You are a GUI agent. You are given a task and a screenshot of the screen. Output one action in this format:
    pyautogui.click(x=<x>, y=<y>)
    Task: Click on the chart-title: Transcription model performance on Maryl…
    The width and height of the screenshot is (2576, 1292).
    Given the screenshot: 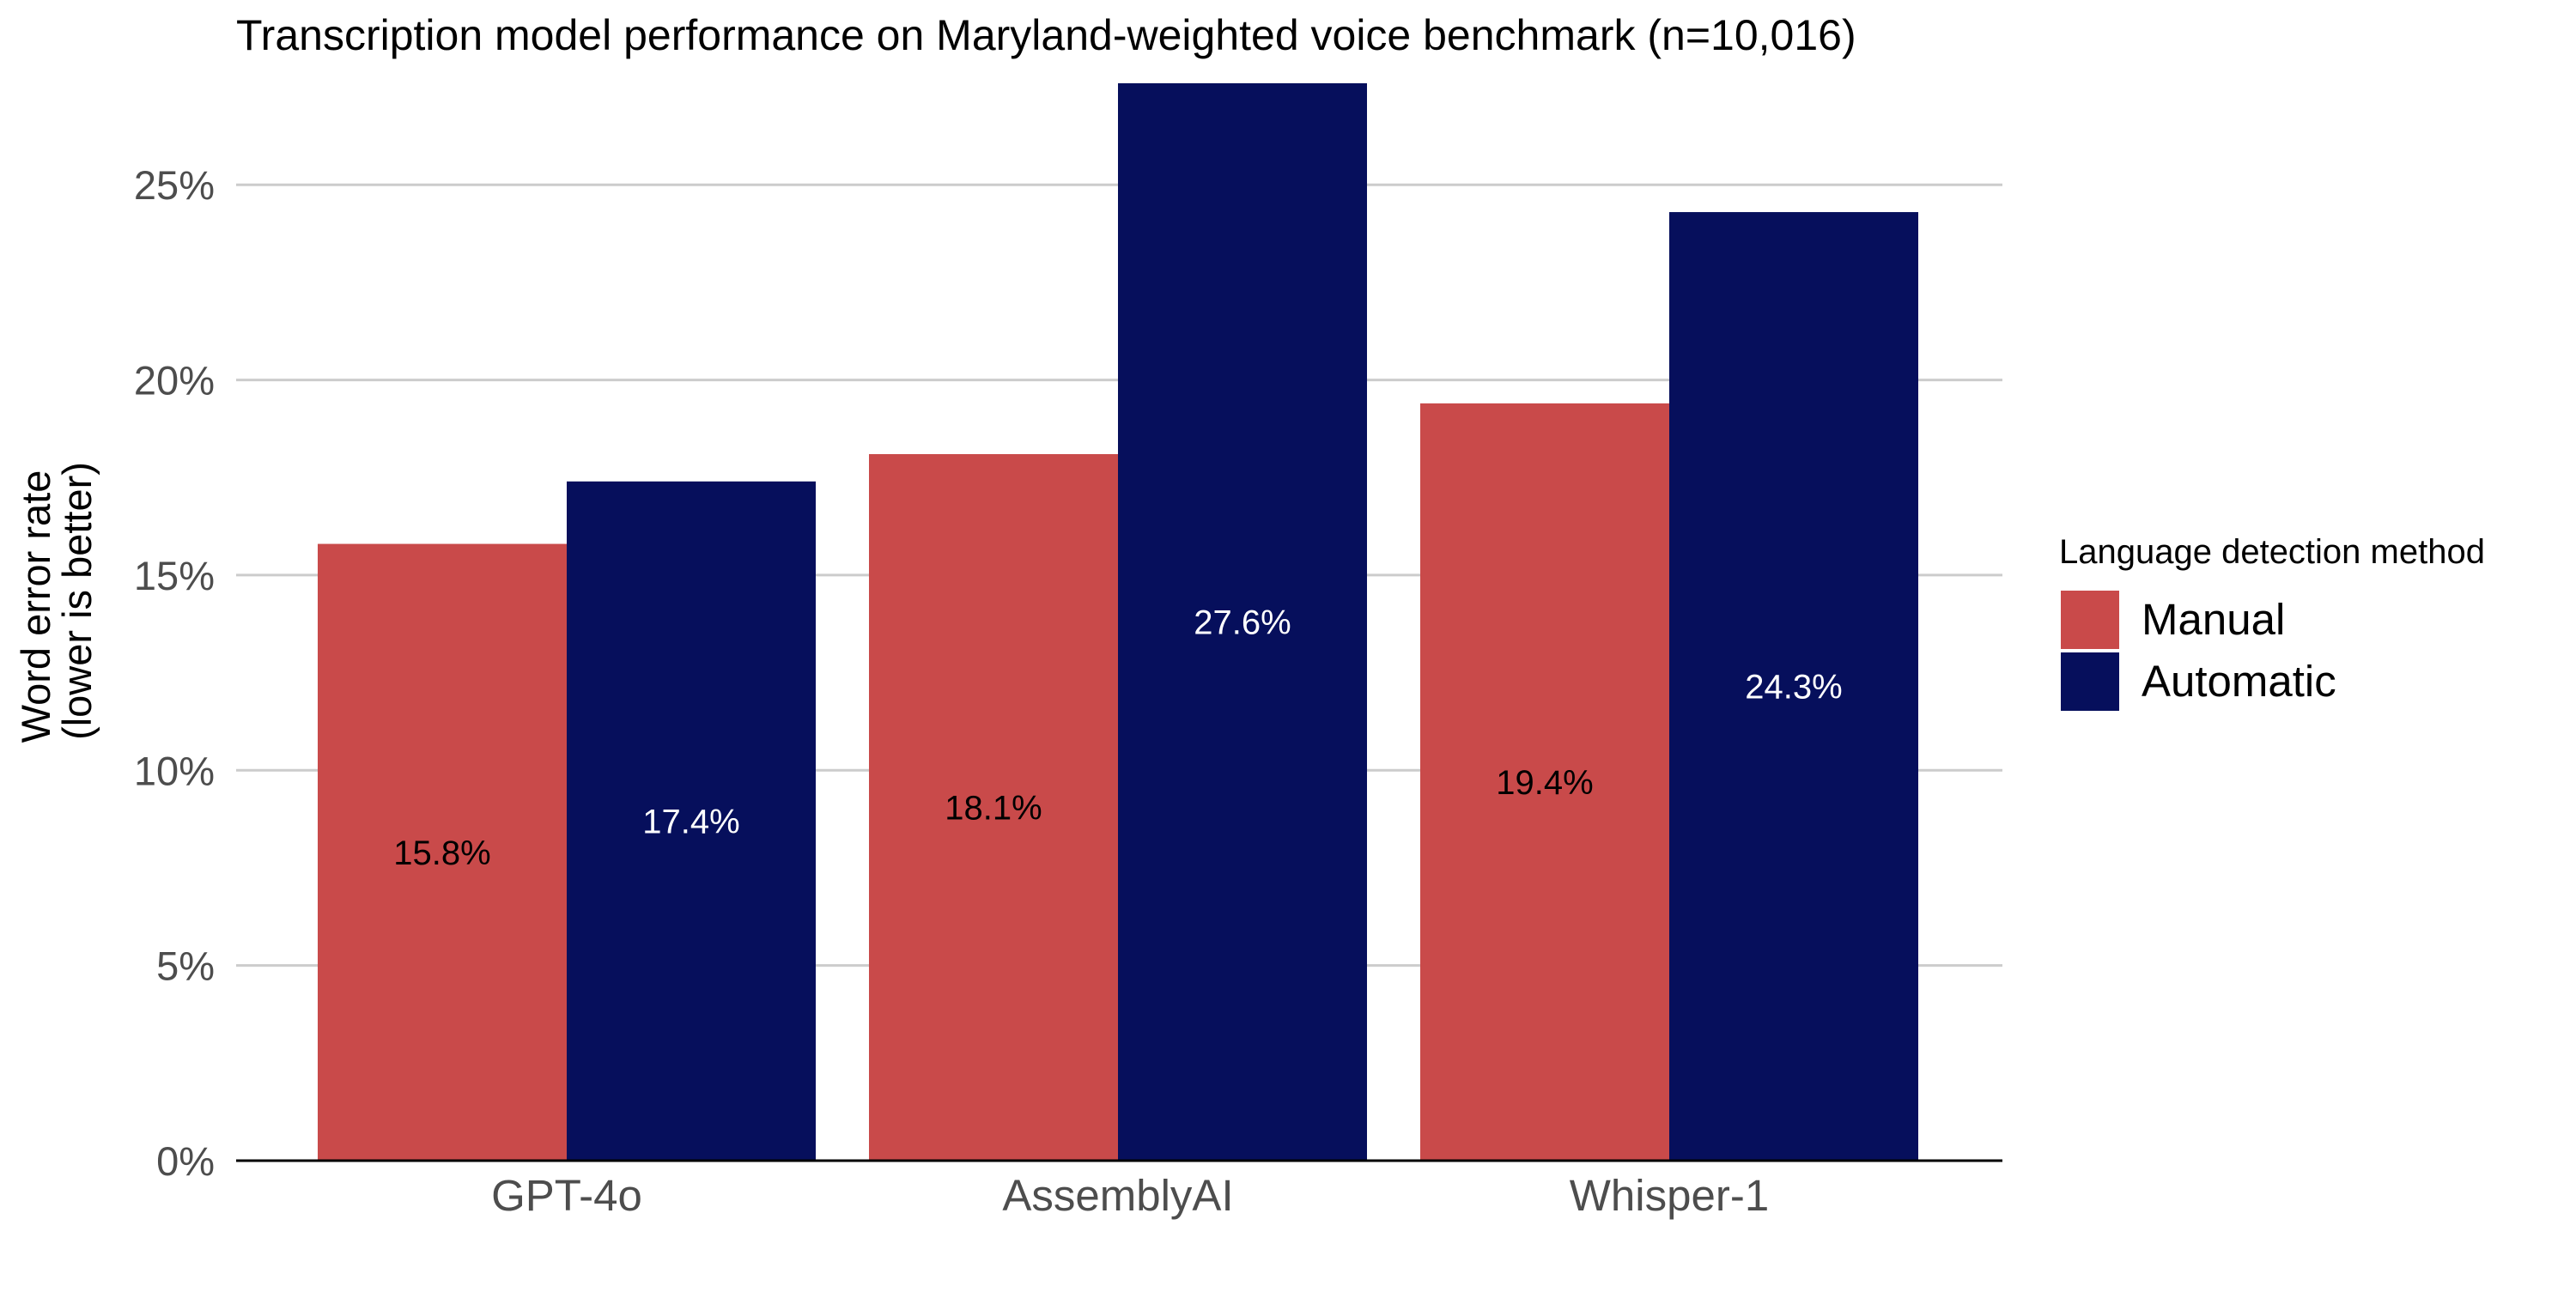 What is the action you would take?
    pyautogui.click(x=1046, y=35)
    